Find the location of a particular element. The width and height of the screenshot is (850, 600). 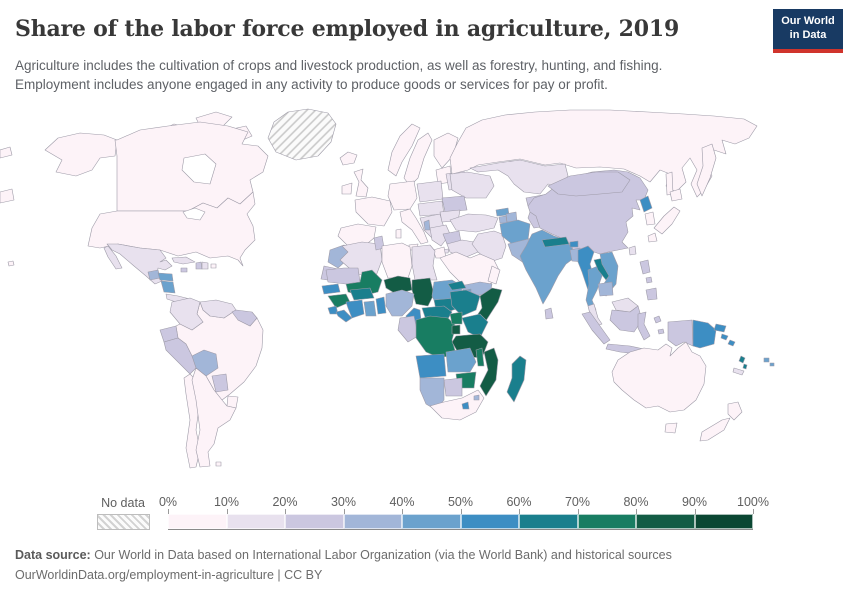

country-guyana-suriname: Guyana & Suriname is located at coordinates (244, 318).